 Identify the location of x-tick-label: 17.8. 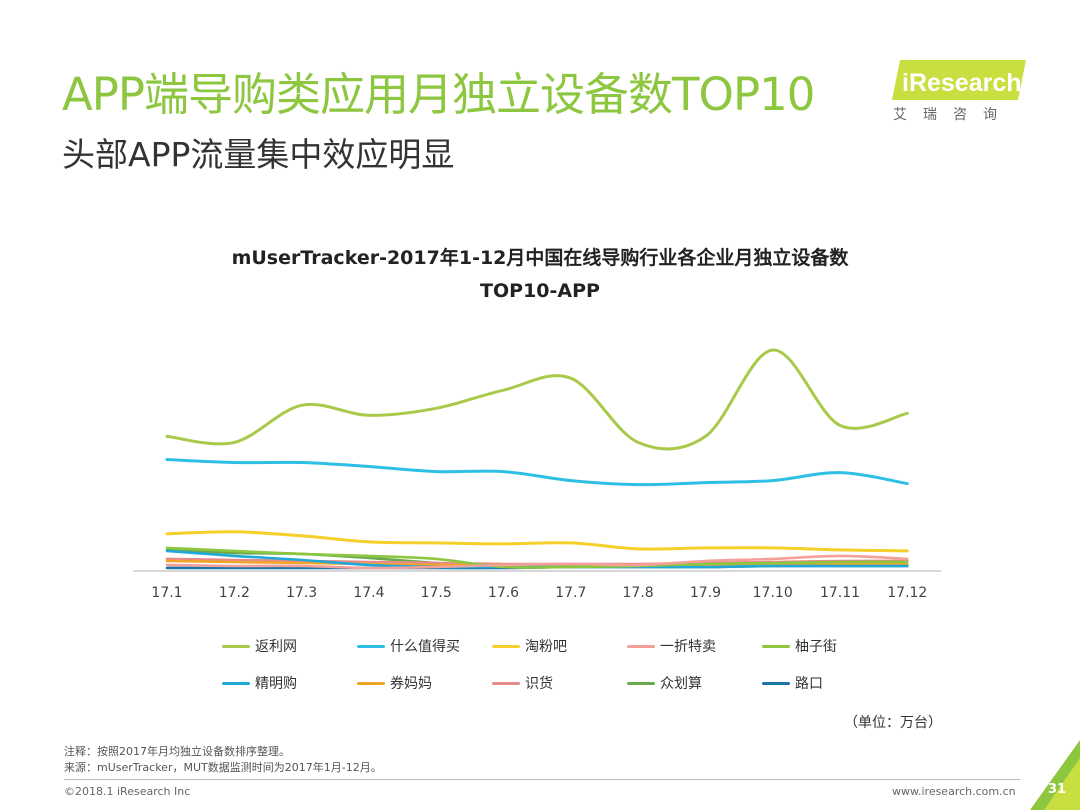
(638, 593).